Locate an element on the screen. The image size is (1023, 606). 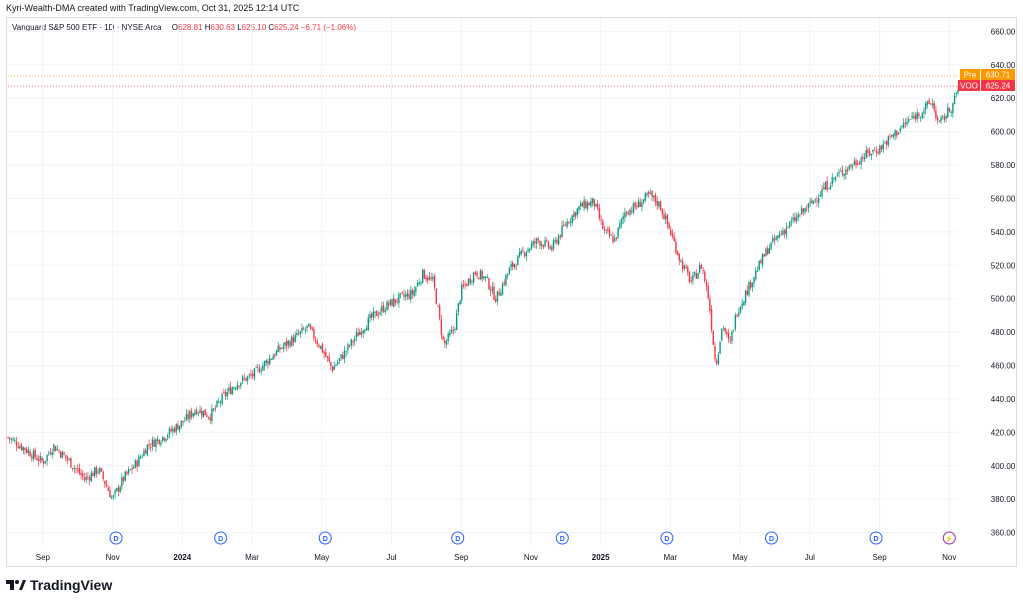
legend-symbol: Vanguard S&P 500 ETF · 1D · NYSE Arca is located at coordinates (87, 27).